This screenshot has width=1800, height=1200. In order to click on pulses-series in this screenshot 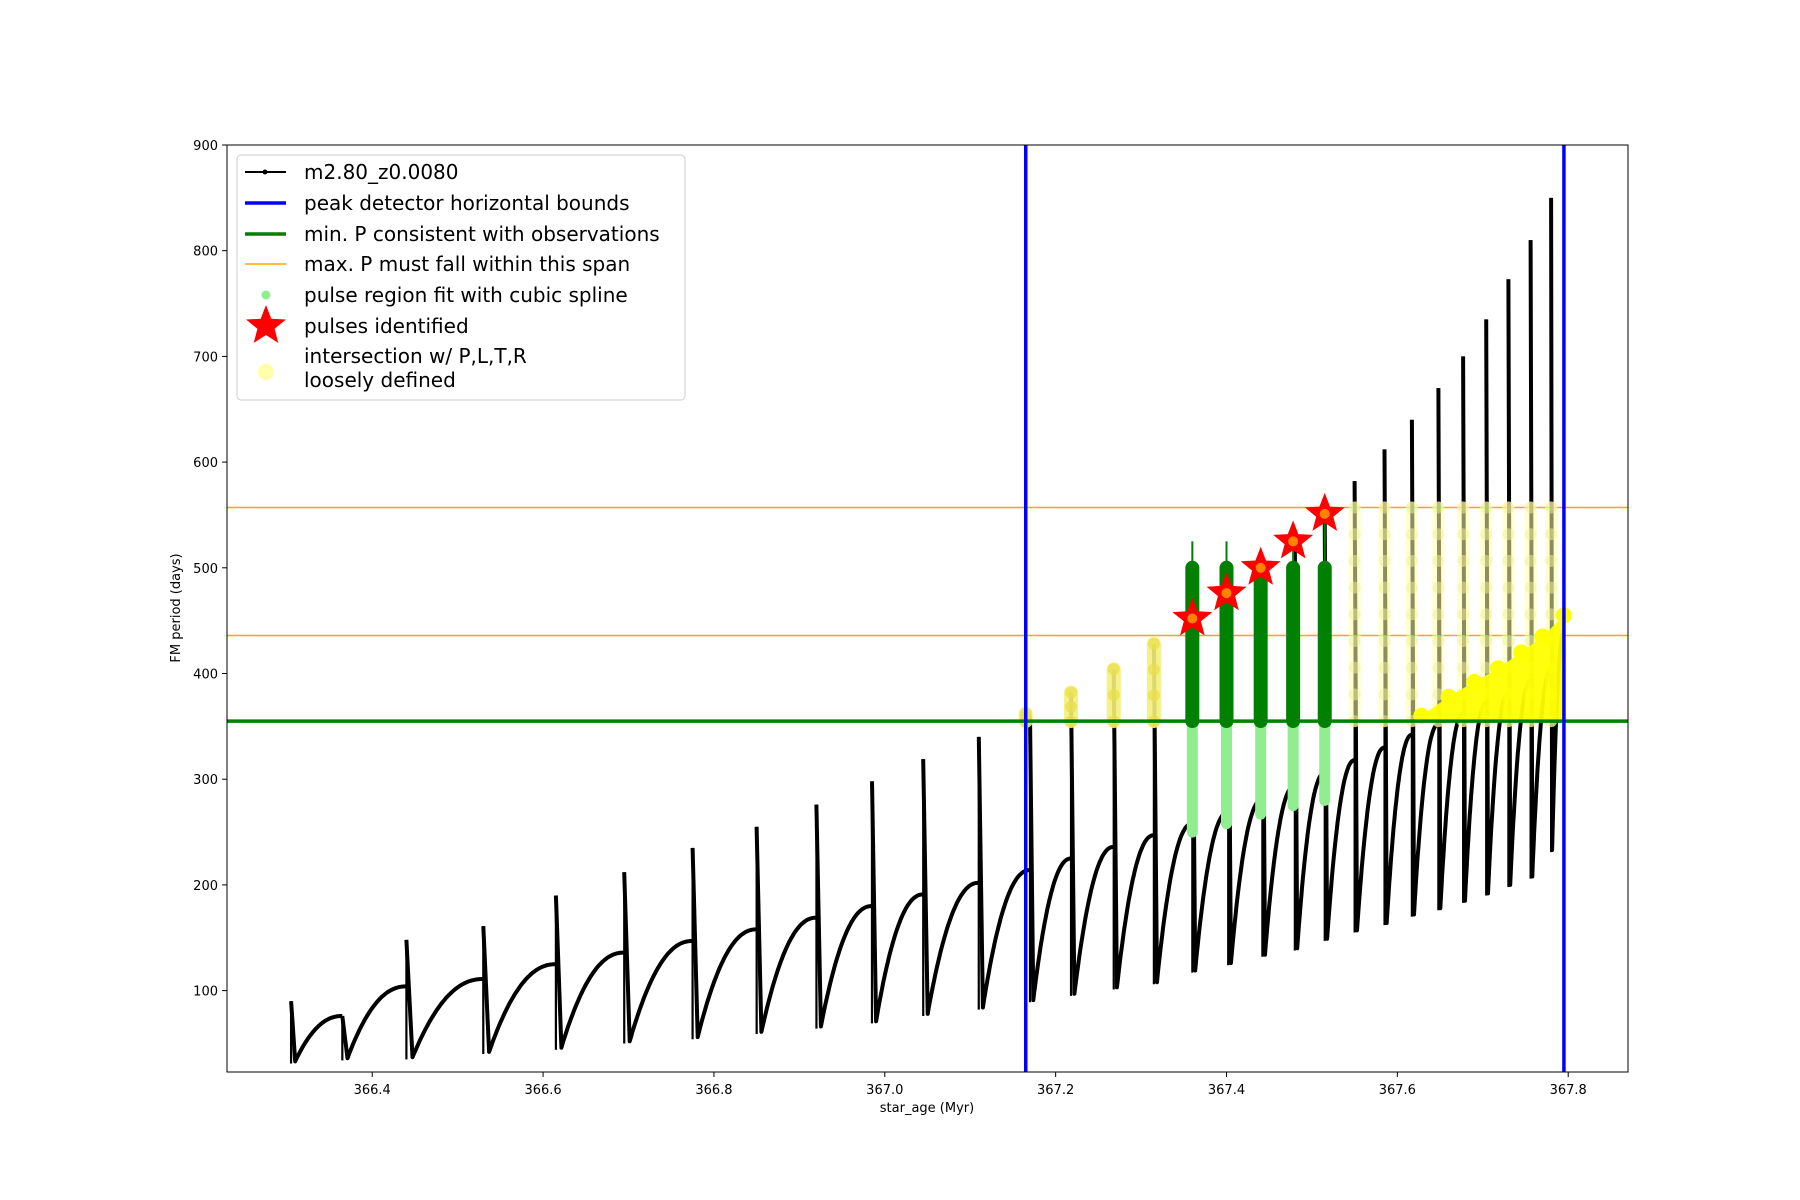, I will do `click(1258, 564)`.